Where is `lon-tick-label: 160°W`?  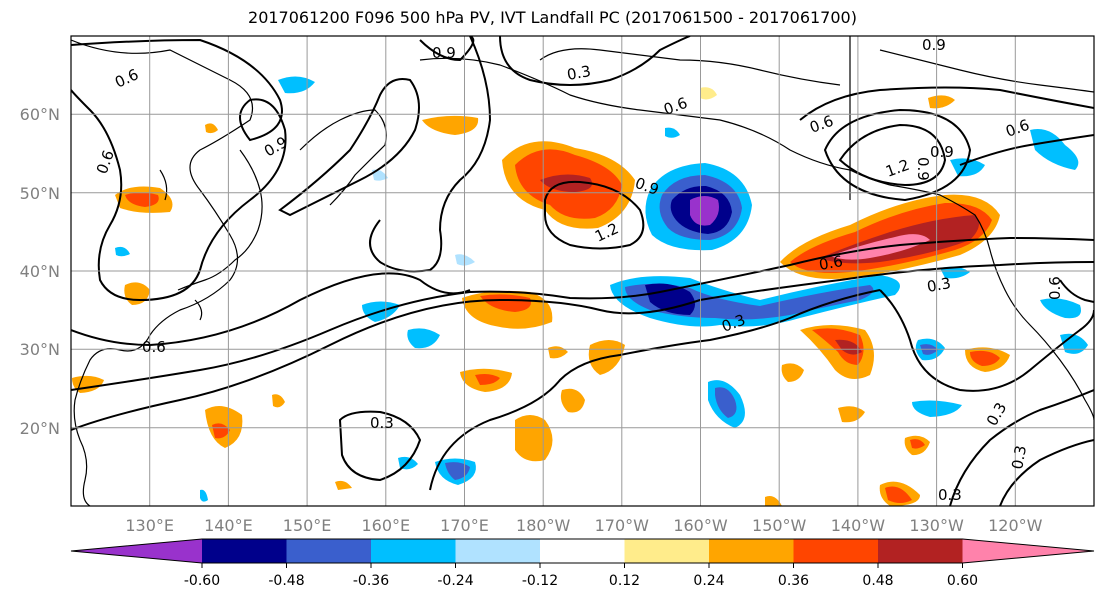
lon-tick-label: 160°W is located at coordinates (700, 525).